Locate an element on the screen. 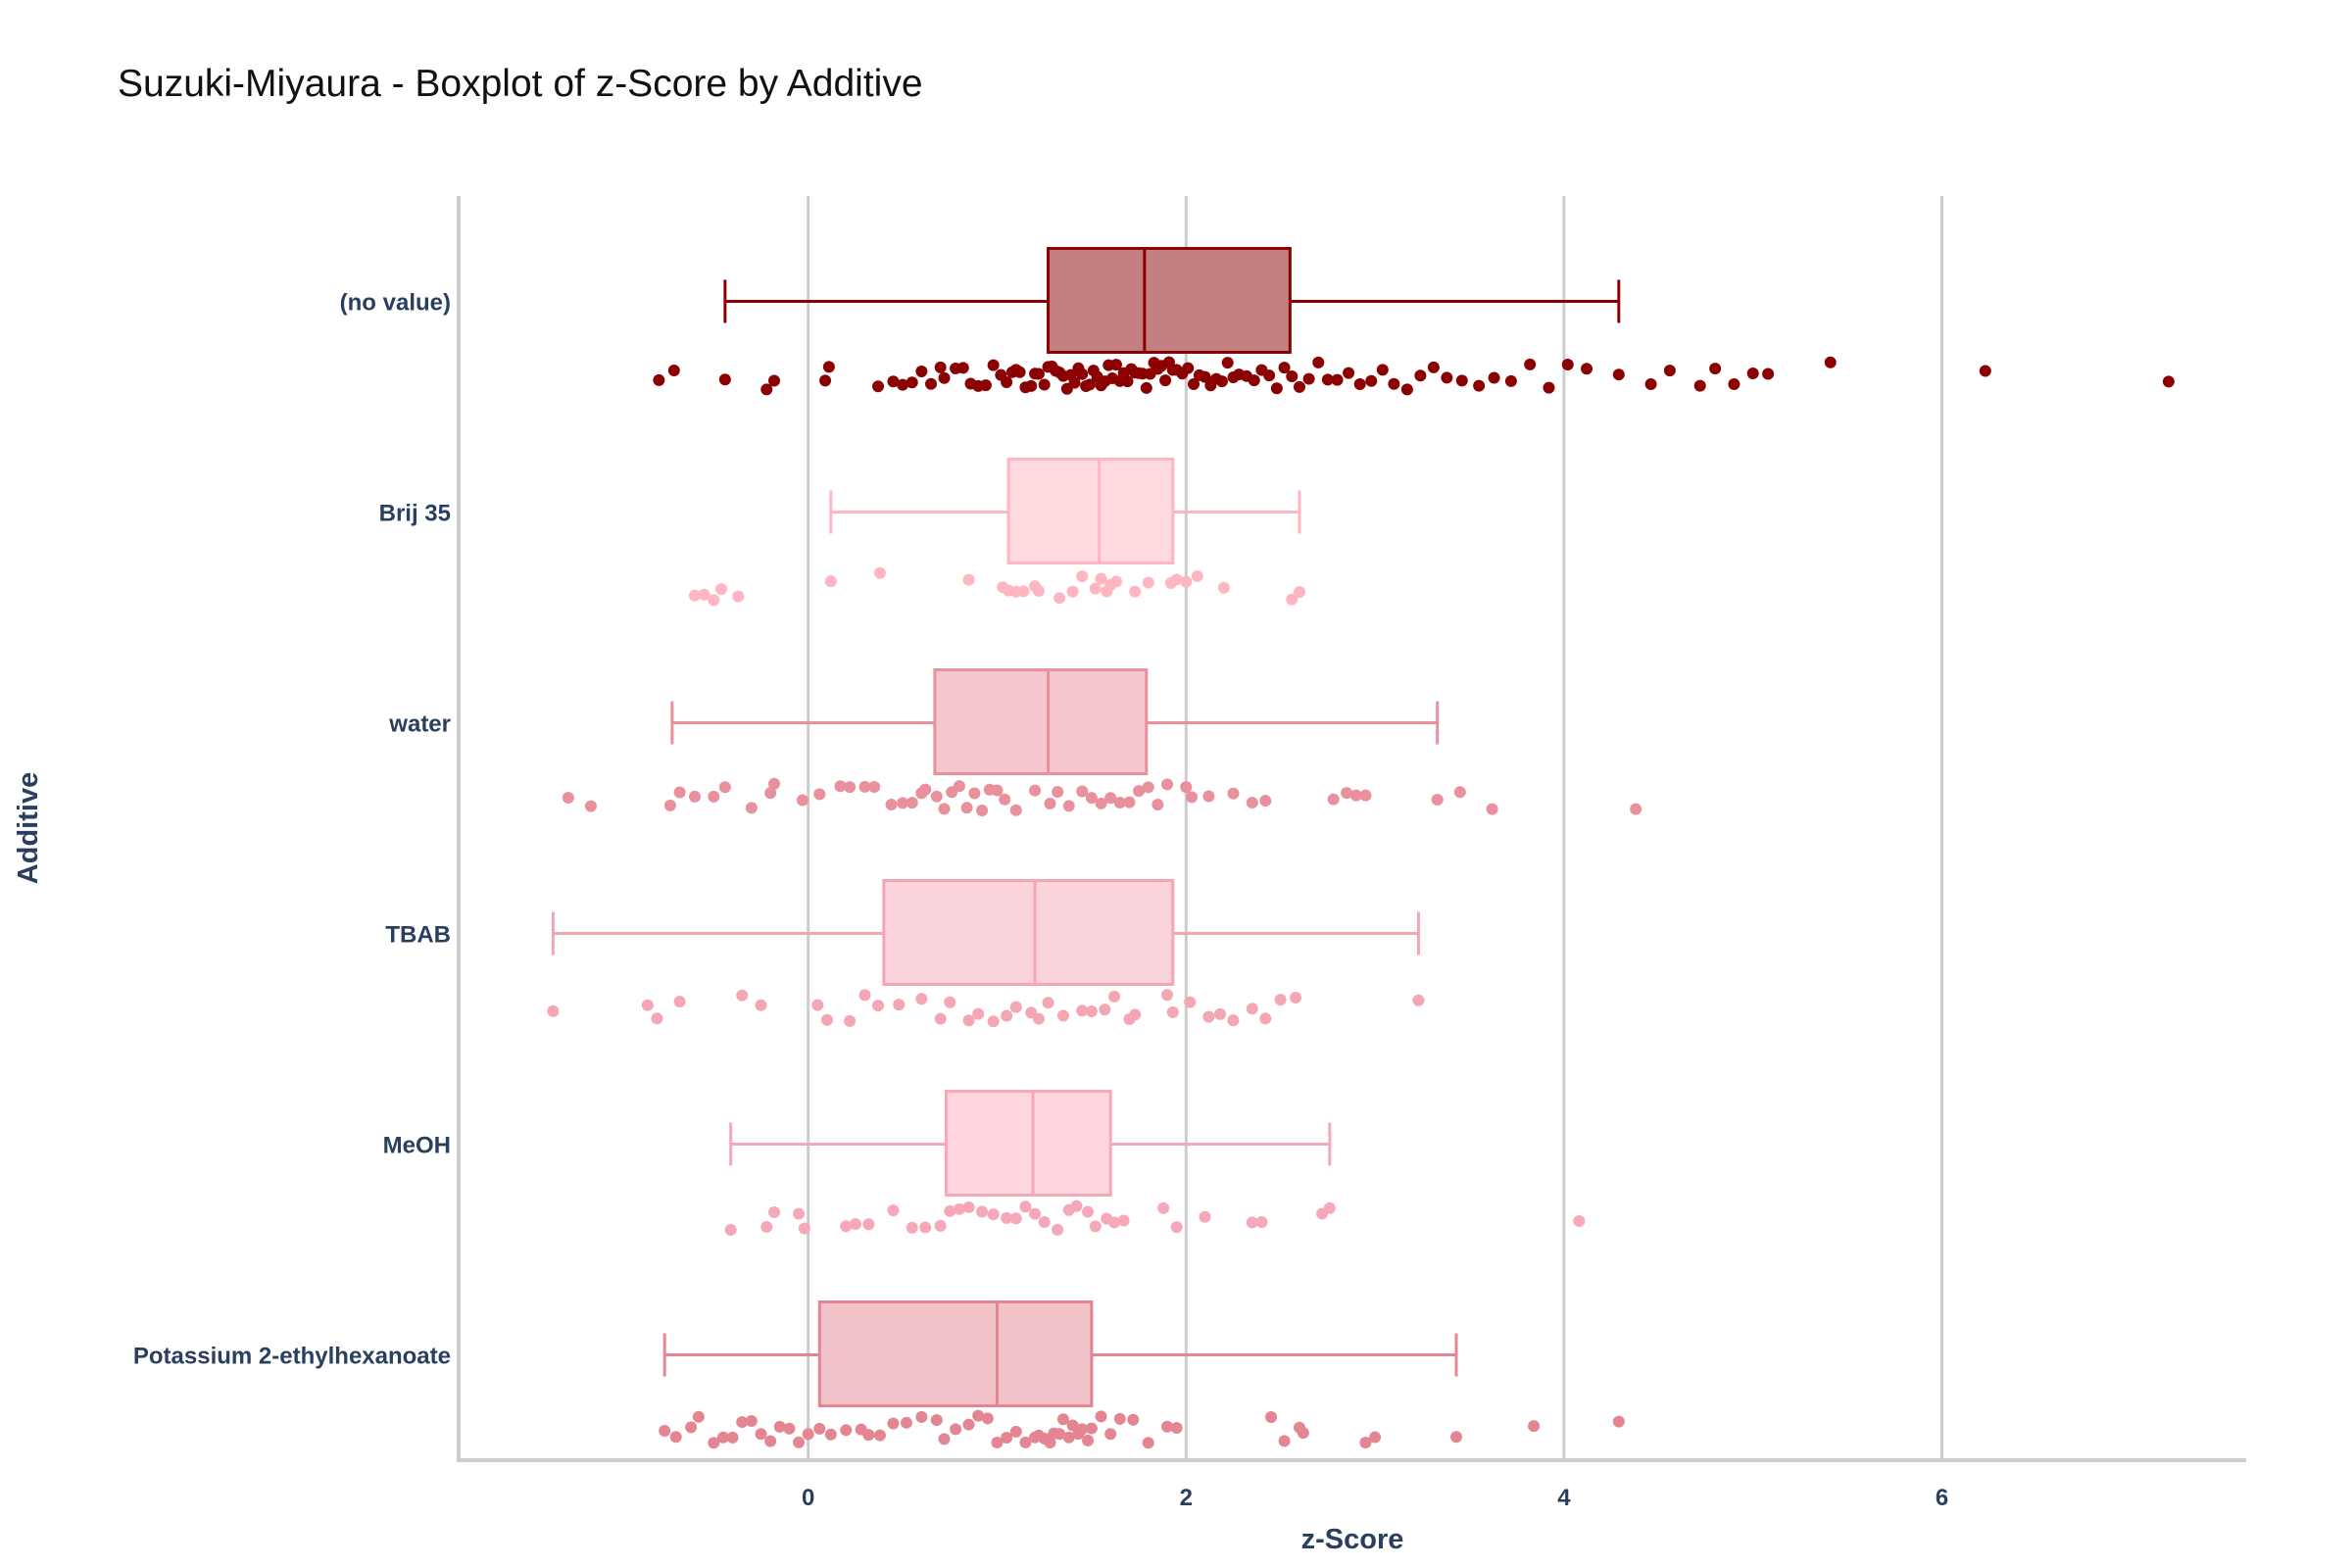  box-tbab is located at coordinates (985, 932).